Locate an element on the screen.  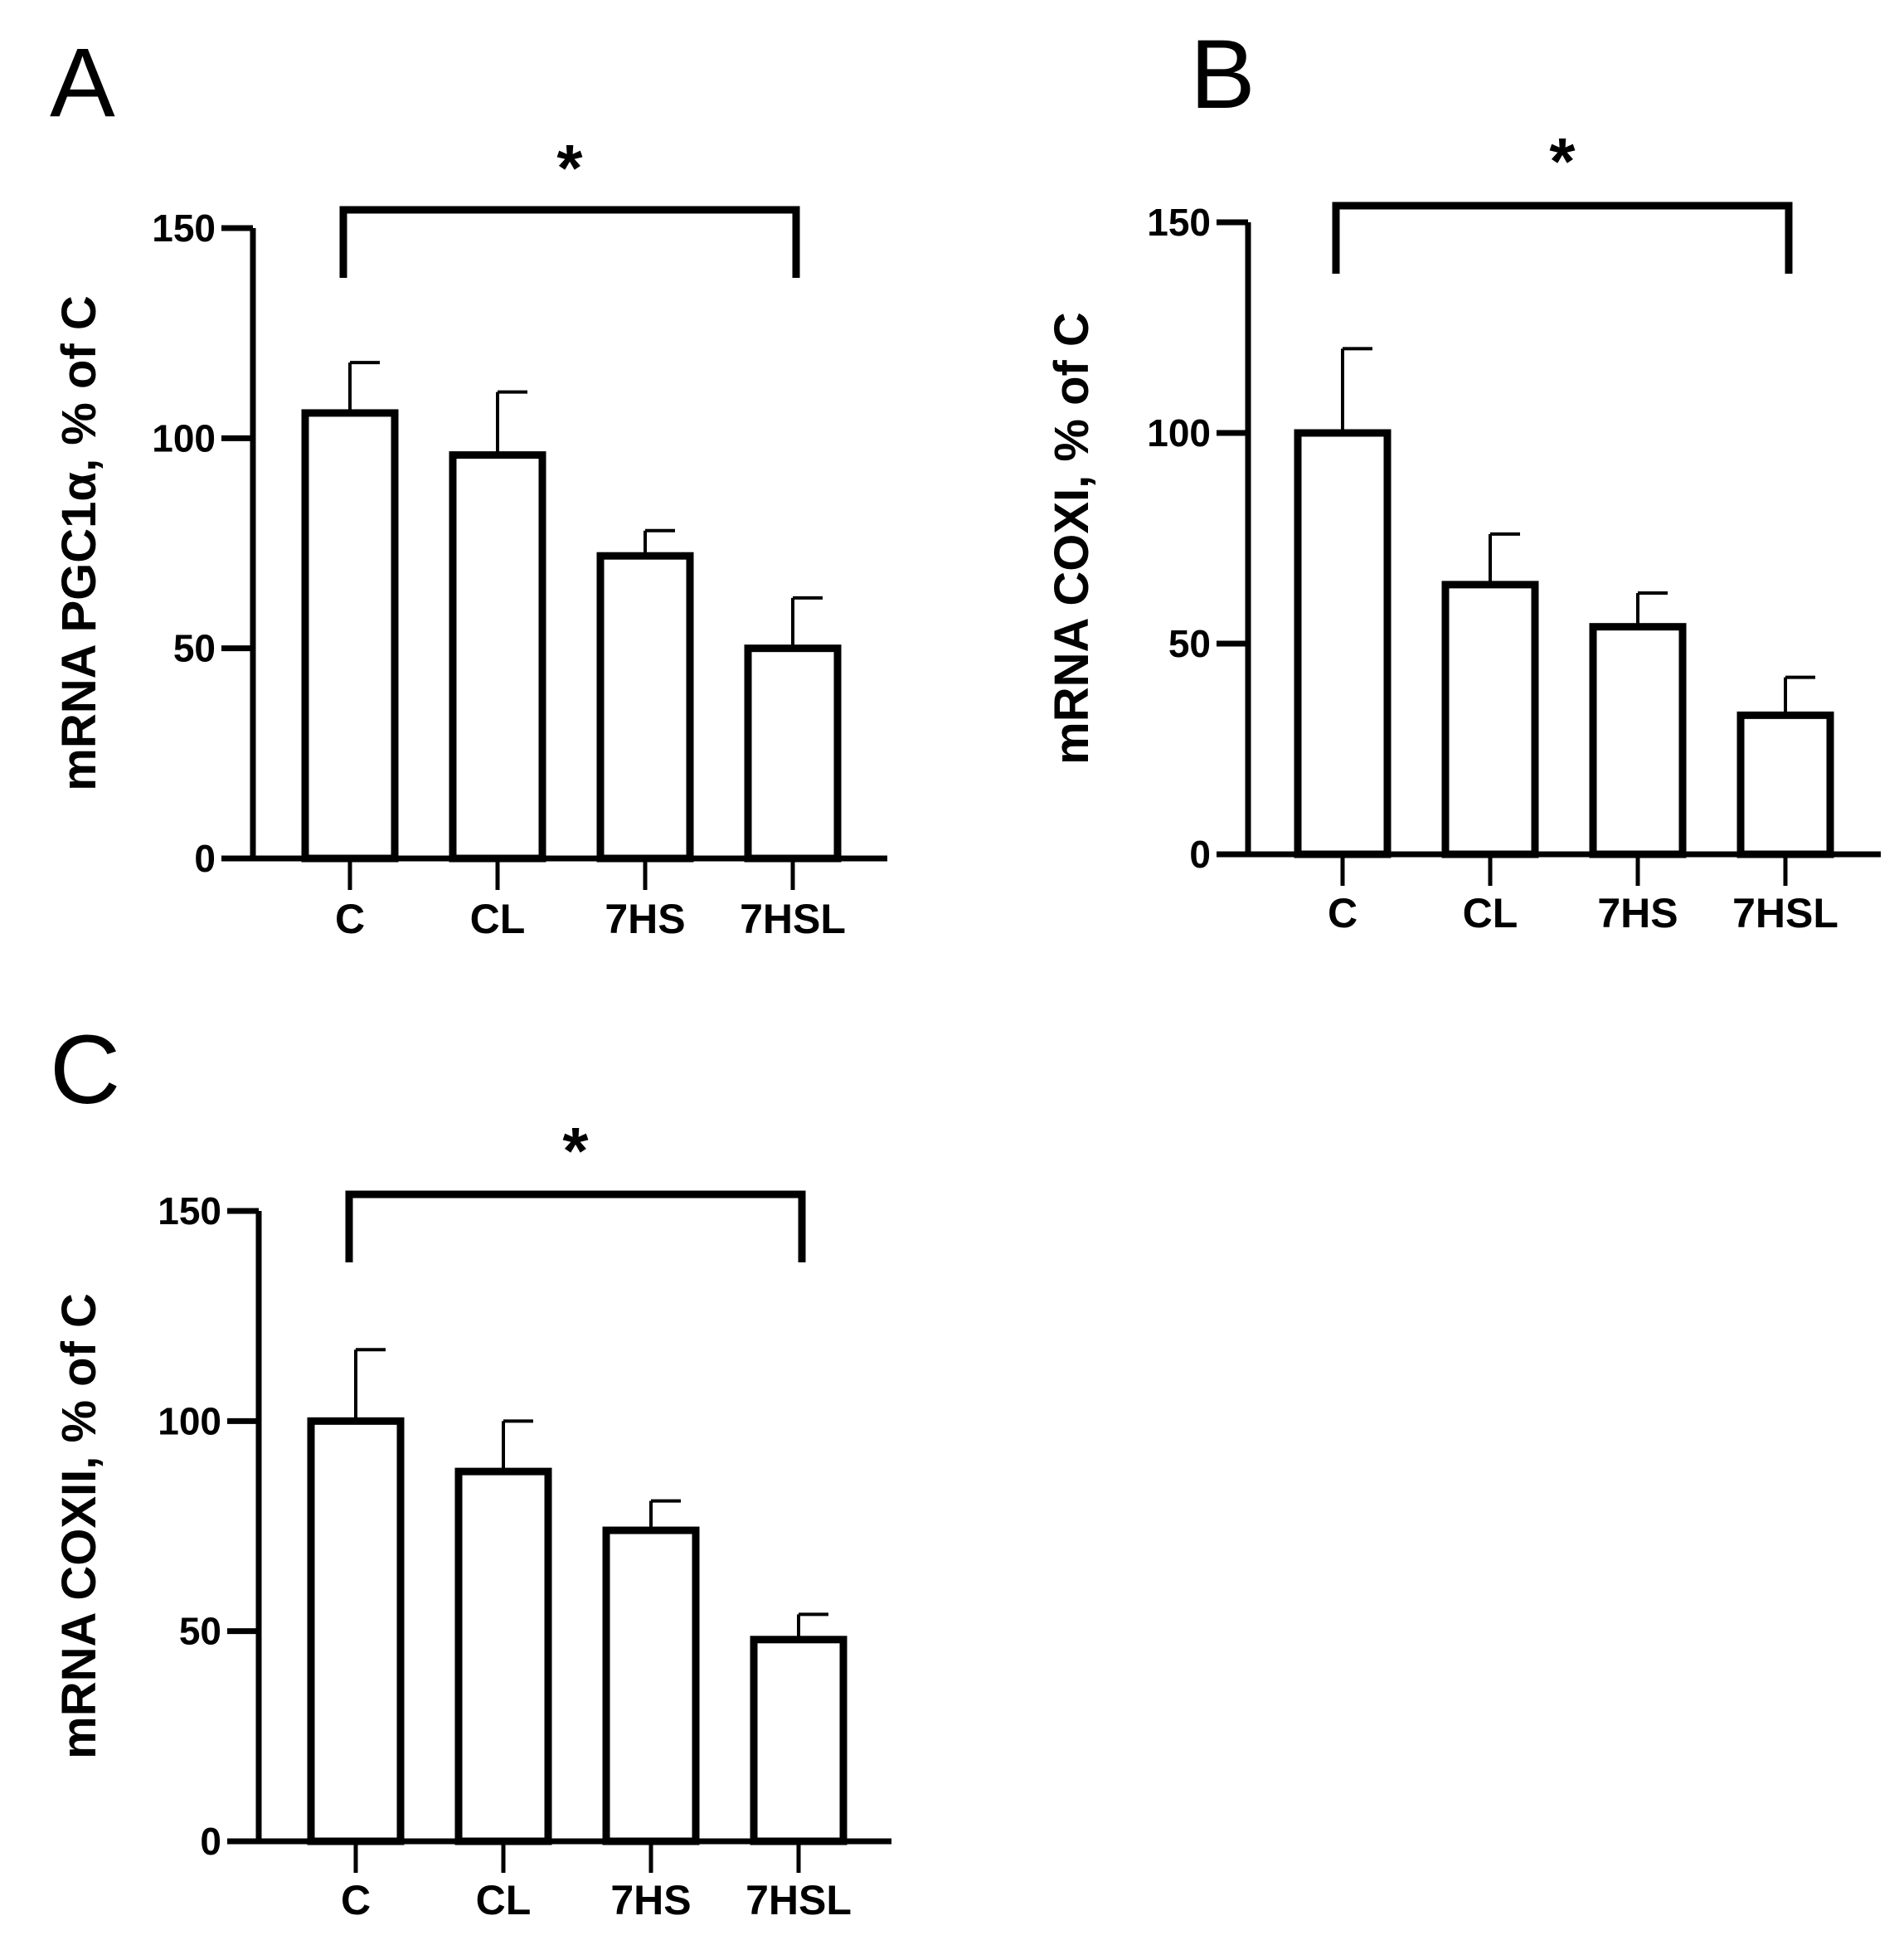
y-axis-label: mRNA PGC1α, % of C is located at coordinates (79, 542).